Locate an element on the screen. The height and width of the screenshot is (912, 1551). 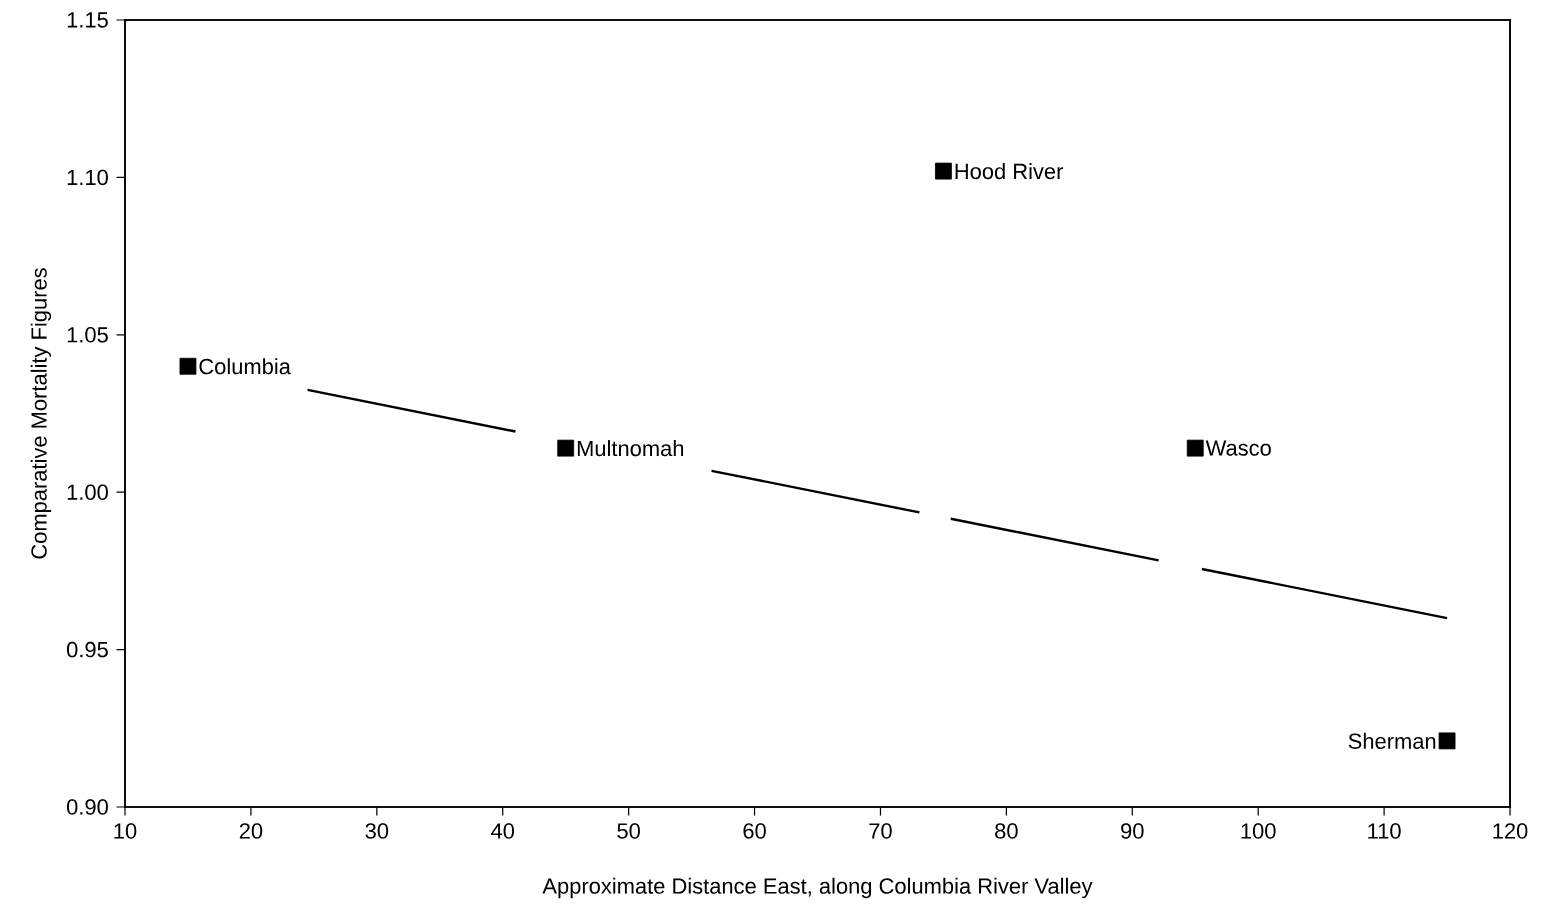
annotation: Multnomah is located at coordinates (630, 448).